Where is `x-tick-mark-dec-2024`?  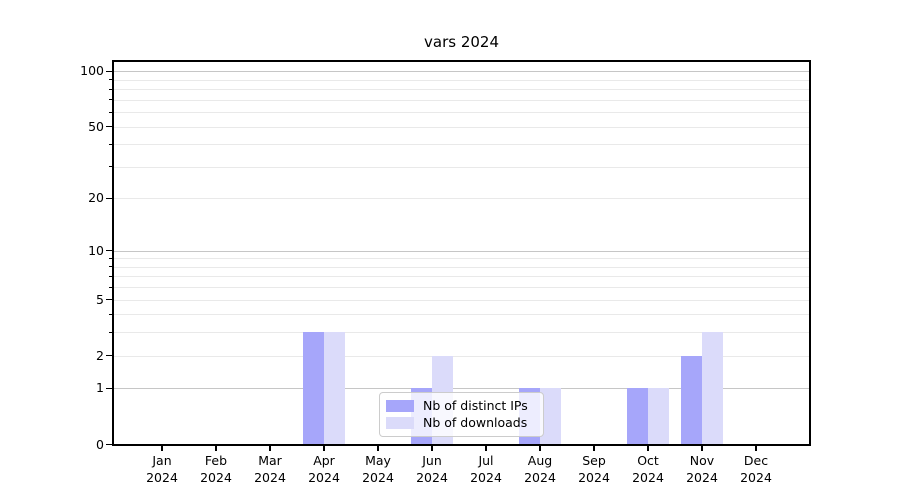 x-tick-mark-dec-2024 is located at coordinates (756, 448).